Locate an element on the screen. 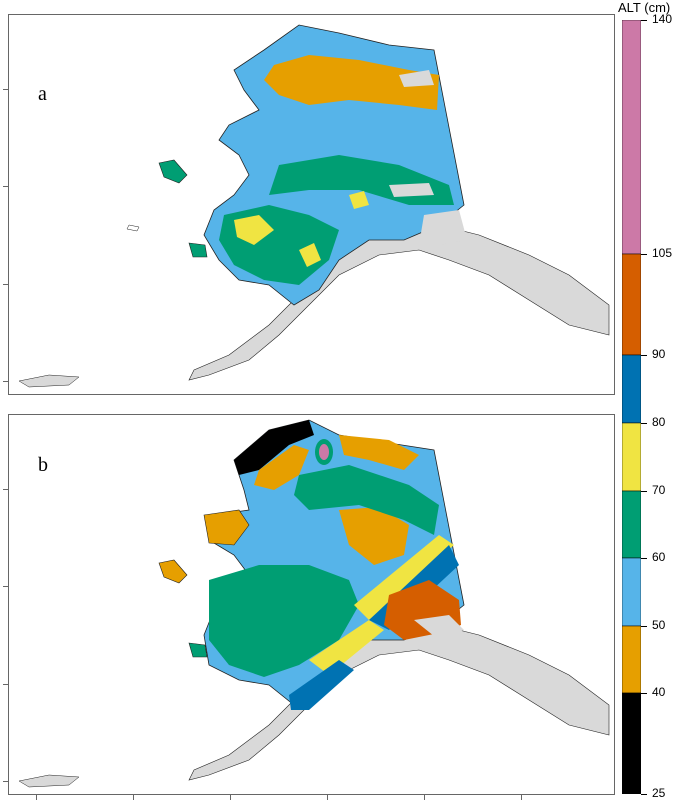 The image size is (685, 802). legend-label-70: 70 is located at coordinates (659, 490).